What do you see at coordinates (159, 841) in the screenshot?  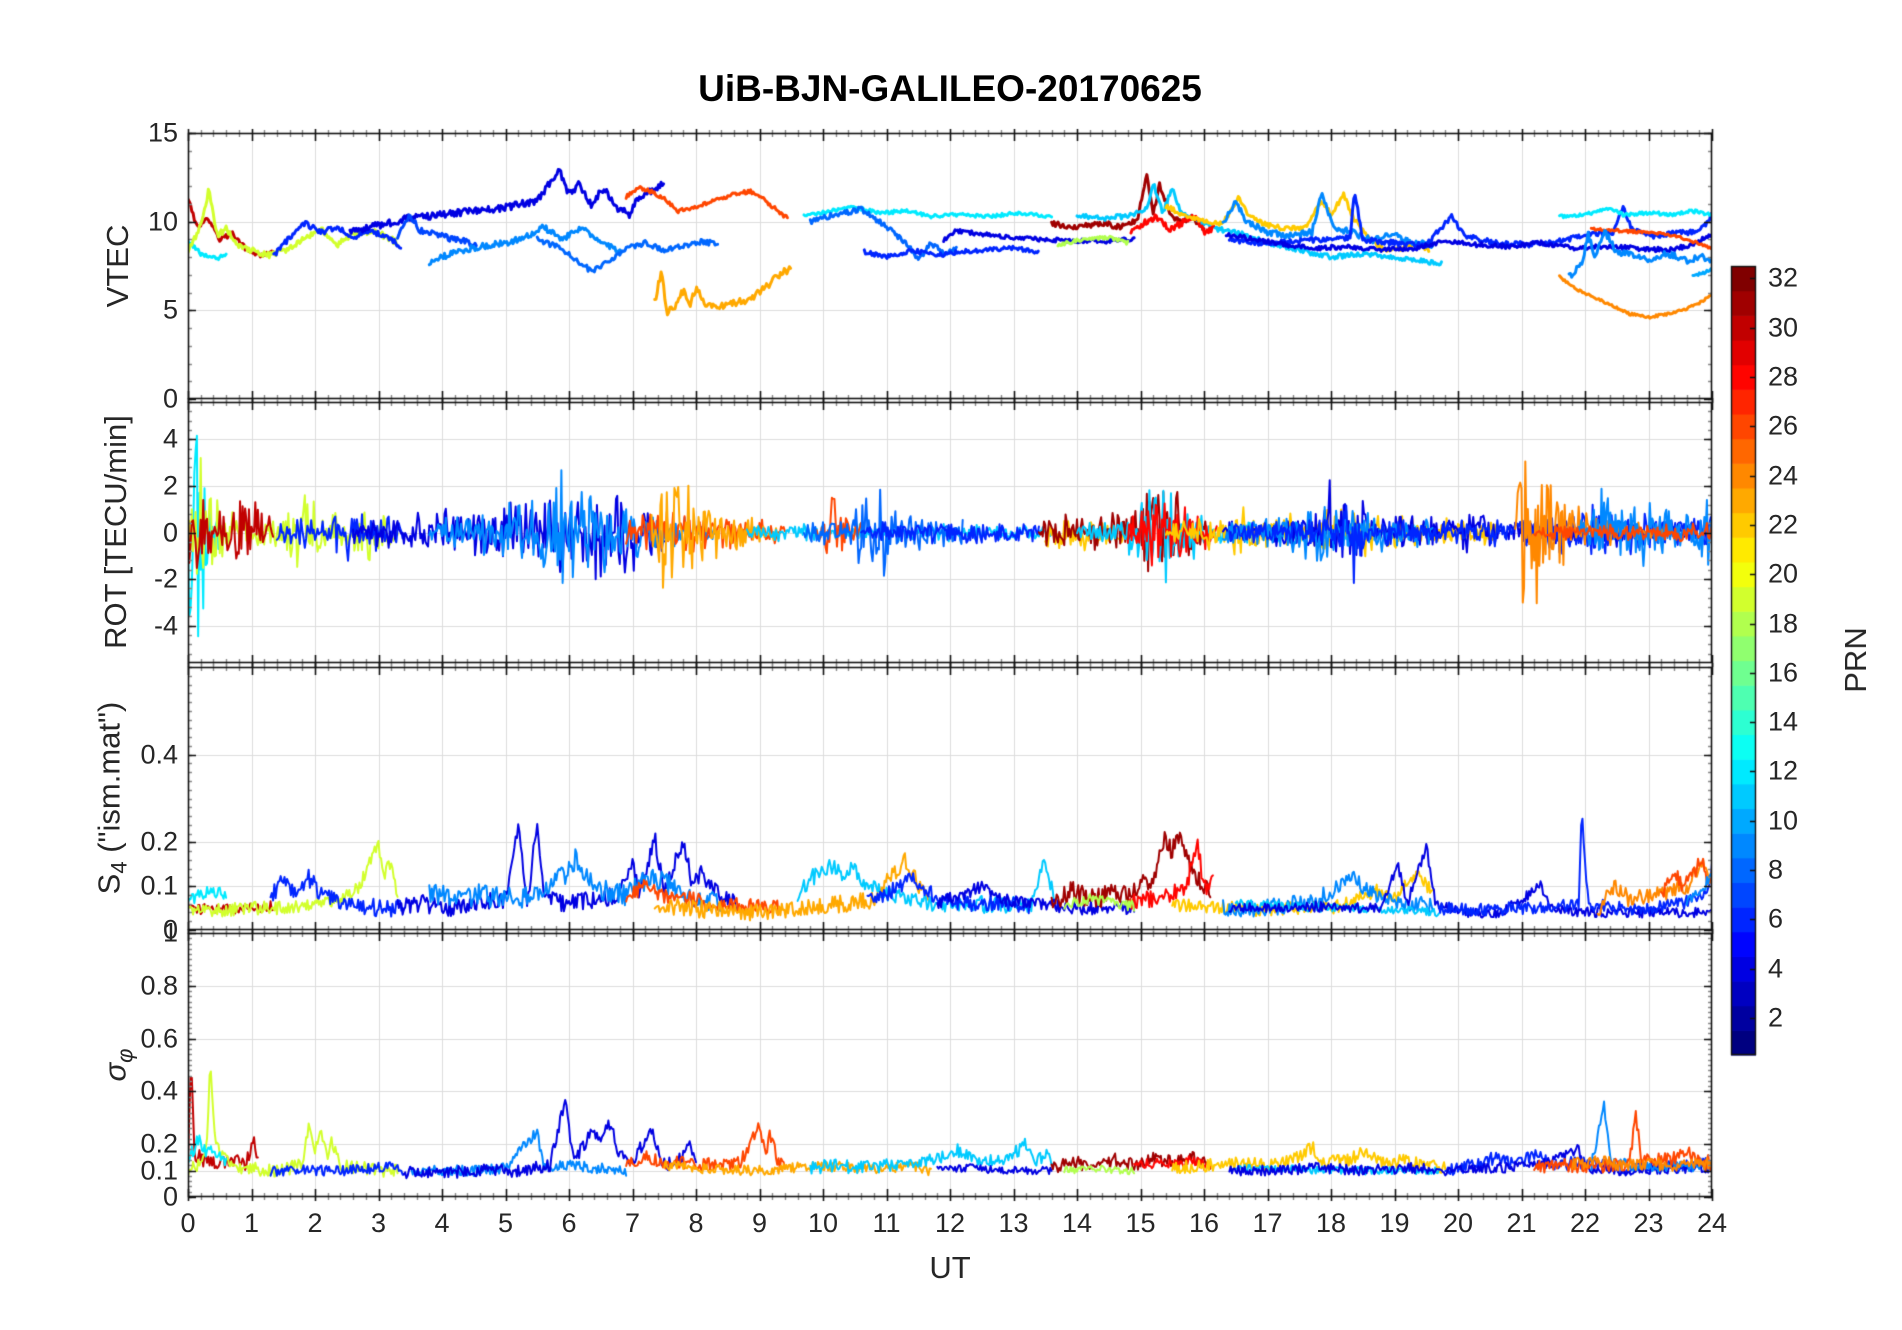 I see `y-tick-label-S4: 0.2` at bounding box center [159, 841].